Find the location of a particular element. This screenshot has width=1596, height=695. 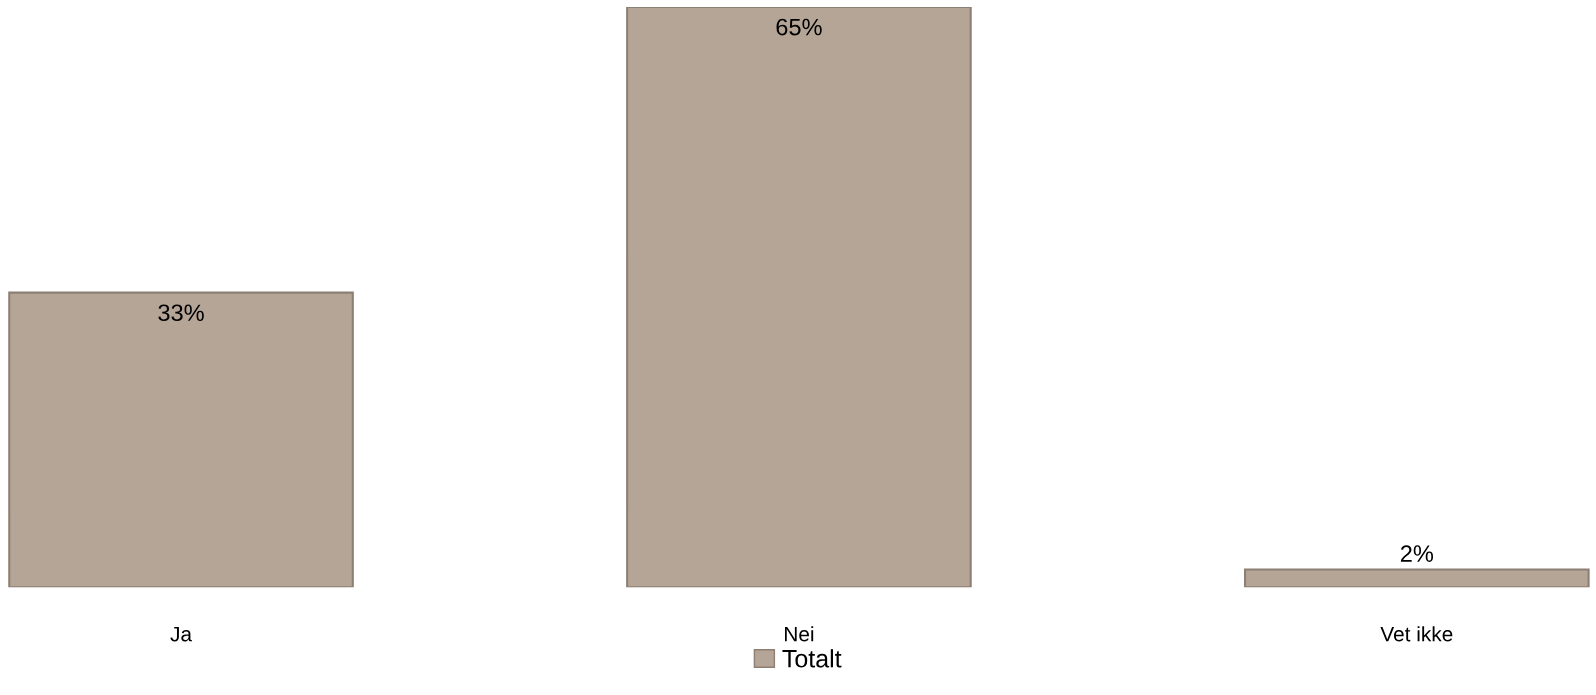

x-tick-label: Ja is located at coordinates (181, 634).